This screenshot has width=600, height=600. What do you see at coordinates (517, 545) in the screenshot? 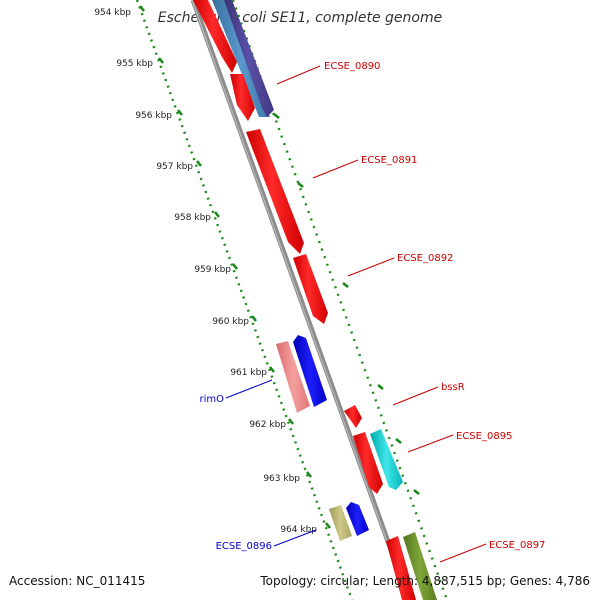
I see `gene-label: ECSE_0897` at bounding box center [517, 545].